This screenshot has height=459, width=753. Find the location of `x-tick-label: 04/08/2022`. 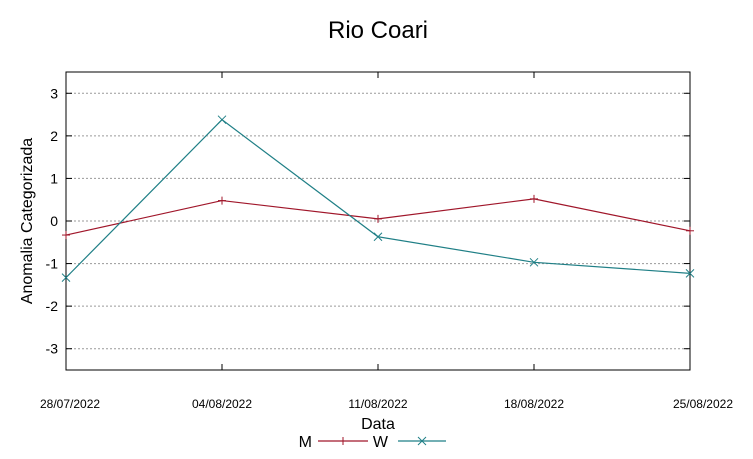

x-tick-label: 04/08/2022 is located at coordinates (222, 404).